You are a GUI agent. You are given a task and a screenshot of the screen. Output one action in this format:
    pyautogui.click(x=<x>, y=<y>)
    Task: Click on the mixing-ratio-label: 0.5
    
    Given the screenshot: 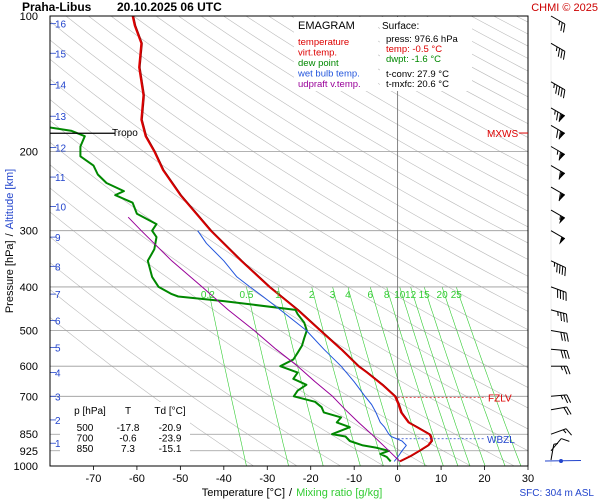 What is the action you would take?
    pyautogui.click(x=246, y=295)
    